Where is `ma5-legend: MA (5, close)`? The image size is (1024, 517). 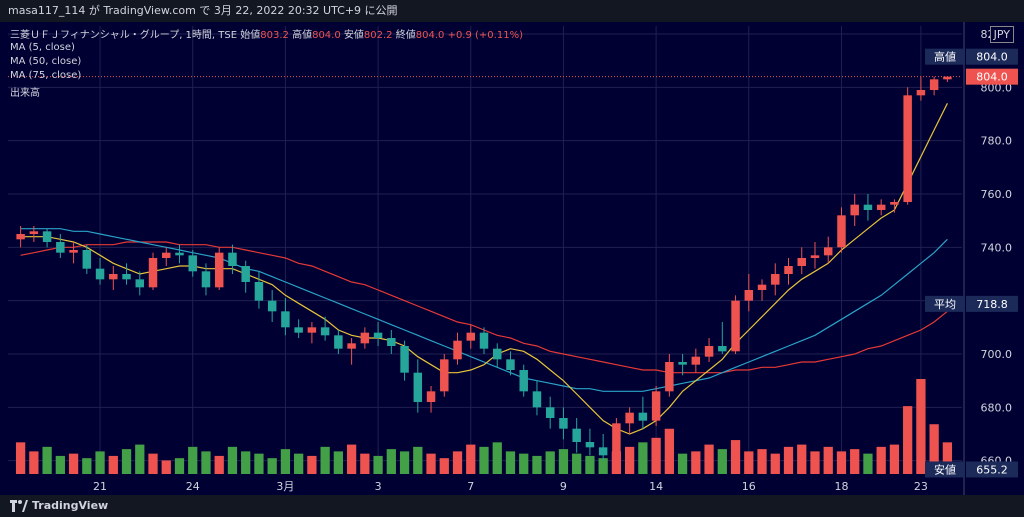 ma5-legend: MA (5, close) is located at coordinates (42, 47).